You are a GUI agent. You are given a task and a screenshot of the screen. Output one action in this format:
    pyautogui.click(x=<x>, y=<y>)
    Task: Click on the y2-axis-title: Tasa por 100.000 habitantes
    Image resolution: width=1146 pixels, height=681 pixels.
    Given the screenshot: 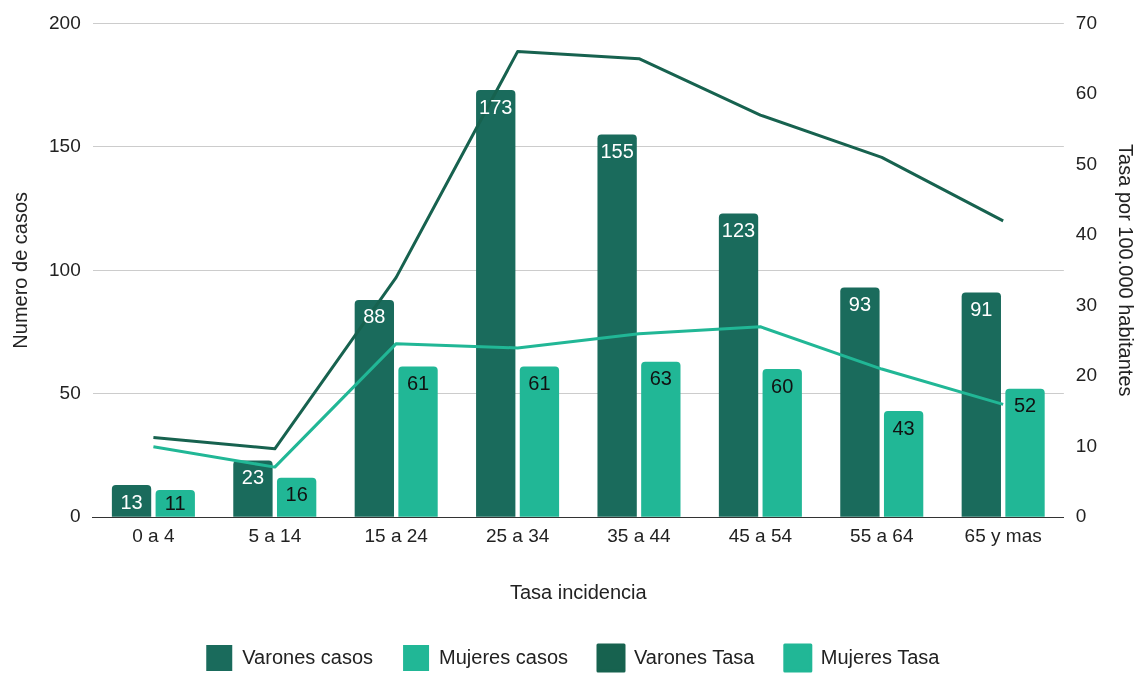 What is the action you would take?
    pyautogui.click(x=1126, y=270)
    